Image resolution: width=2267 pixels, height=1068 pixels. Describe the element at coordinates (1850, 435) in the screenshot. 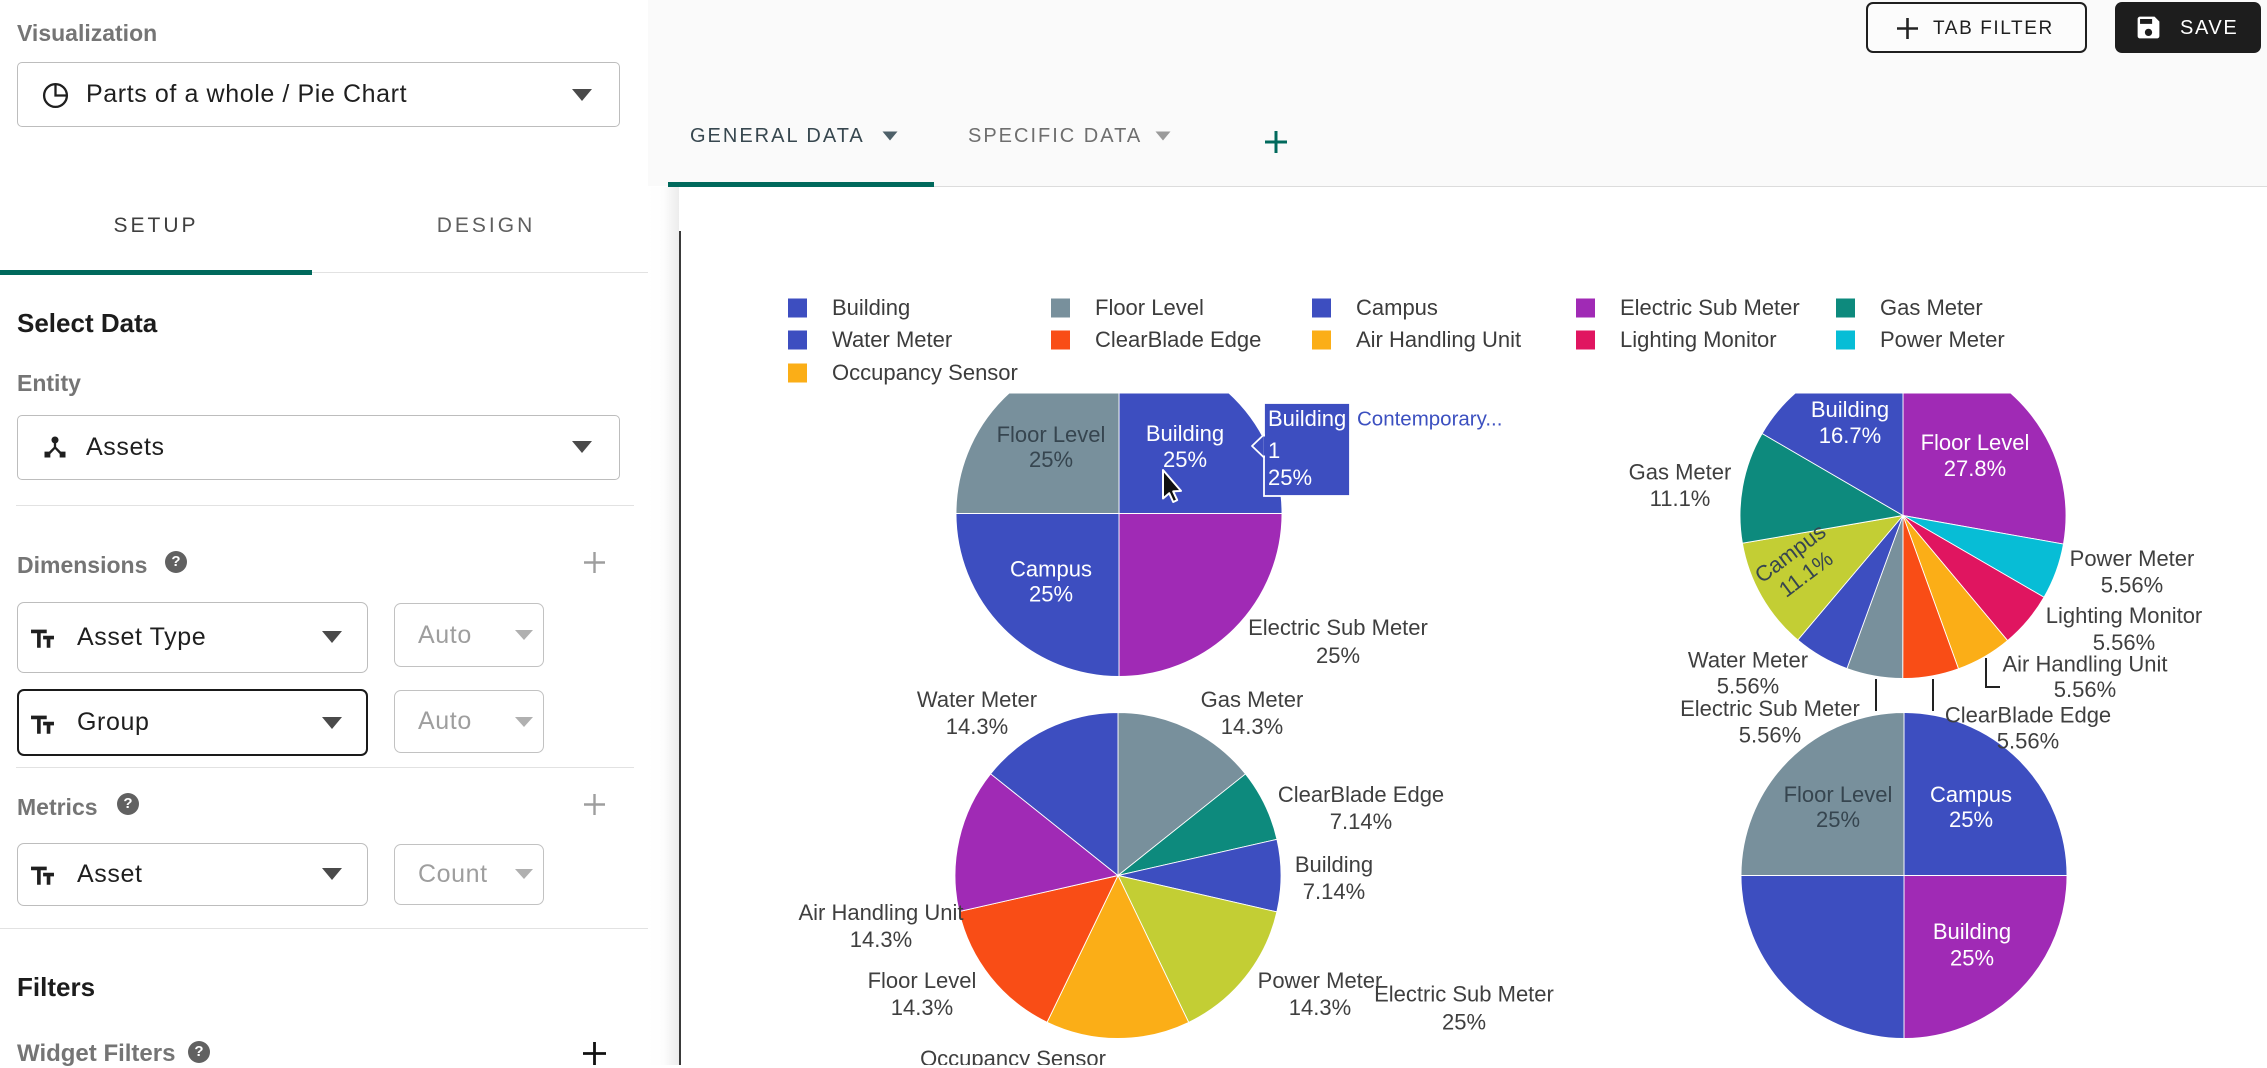

I see `svg-text: 16.7%` at that location.